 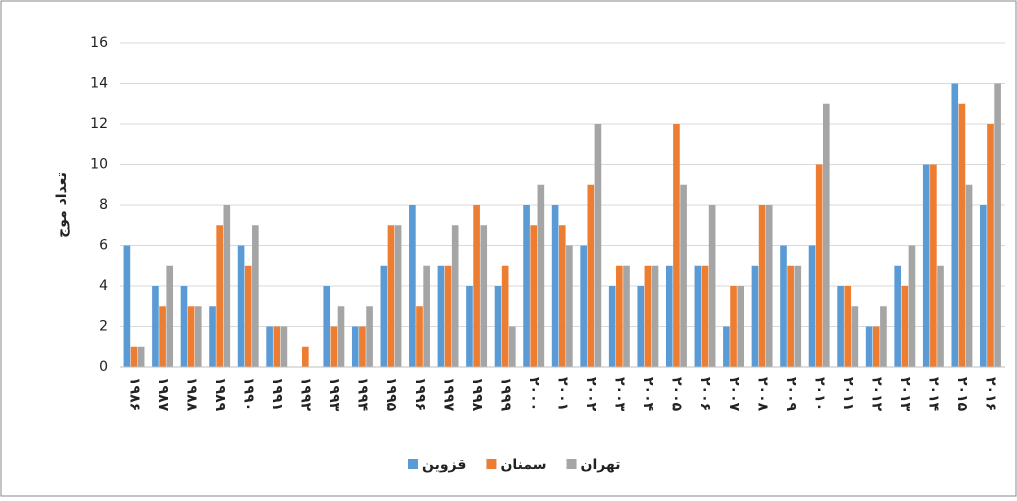 I want to click on x-tick-label: ۱۹۹۳, so click(x=334, y=394).